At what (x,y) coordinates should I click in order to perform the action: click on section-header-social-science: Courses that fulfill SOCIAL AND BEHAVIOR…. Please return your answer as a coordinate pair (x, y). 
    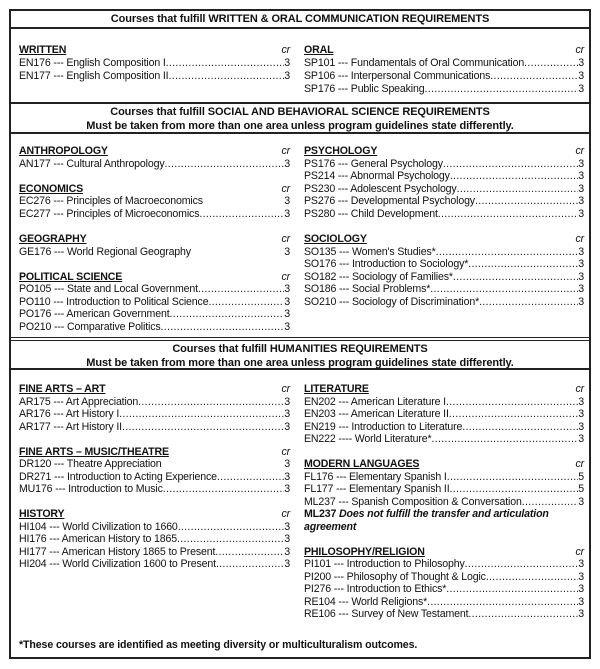
    Looking at the image, I should click on (300, 119).